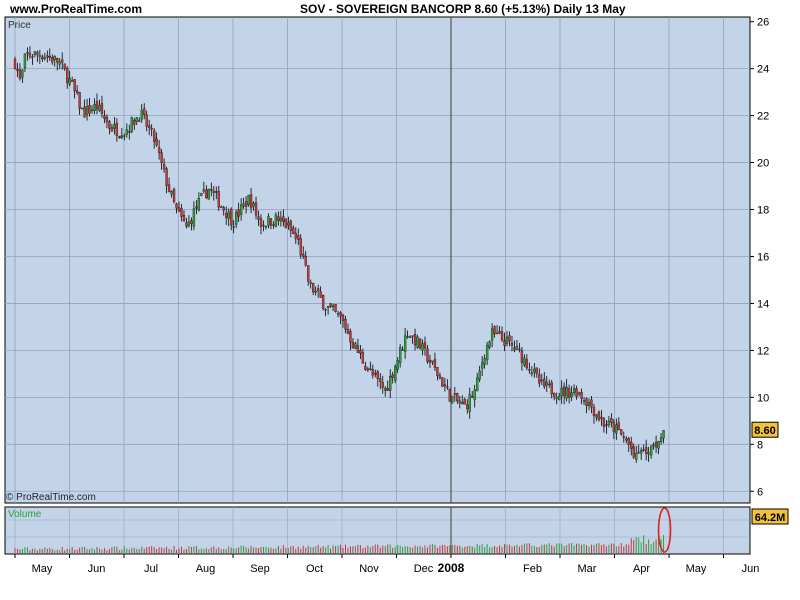  I want to click on volume-highlight-ellipse, so click(664, 530).